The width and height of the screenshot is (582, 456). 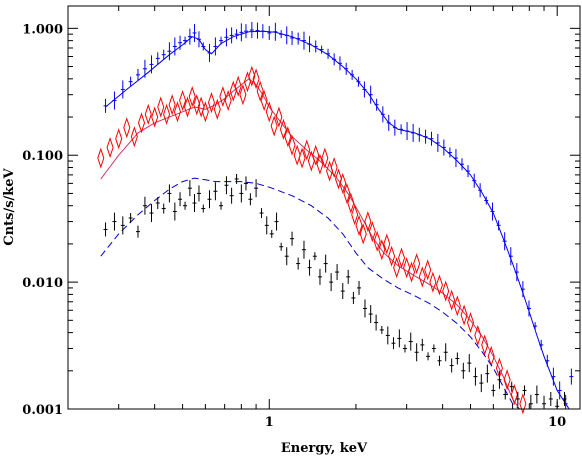 I want to click on y-tick-label: 1.000, so click(x=42, y=29).